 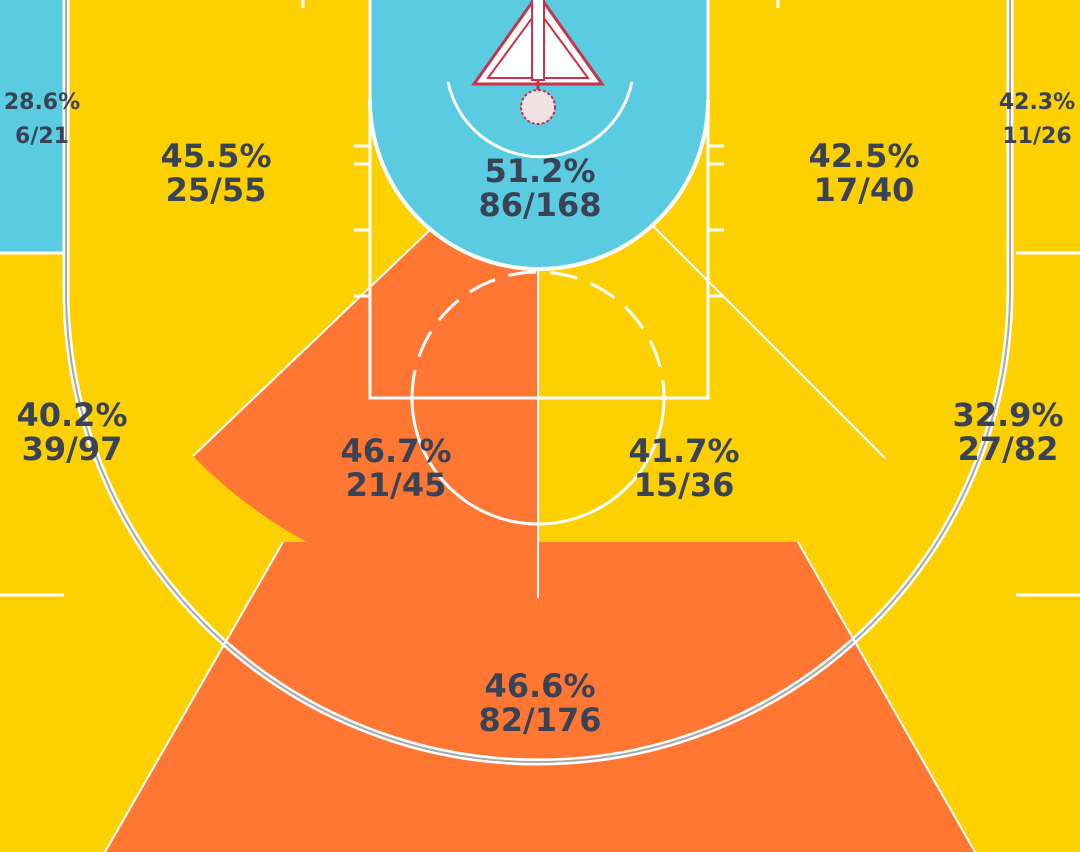 What do you see at coordinates (42, 136) in the screenshot?
I see `zone-fraction-left-corner-three: 6/21` at bounding box center [42, 136].